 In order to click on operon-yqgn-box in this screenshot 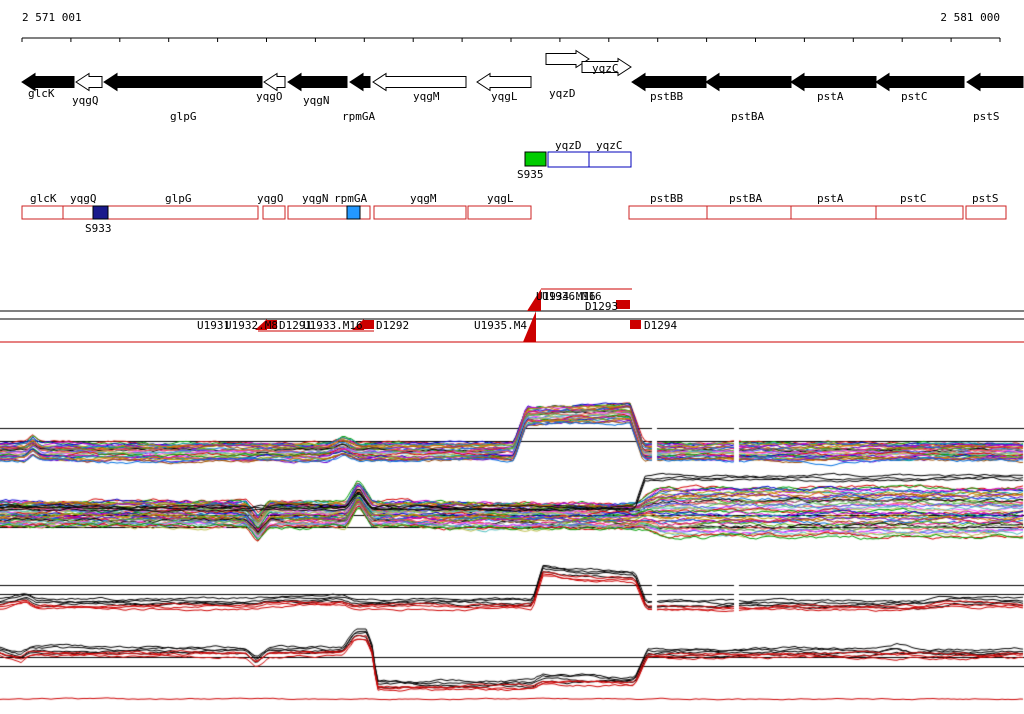, I will do `click(317, 212)`.